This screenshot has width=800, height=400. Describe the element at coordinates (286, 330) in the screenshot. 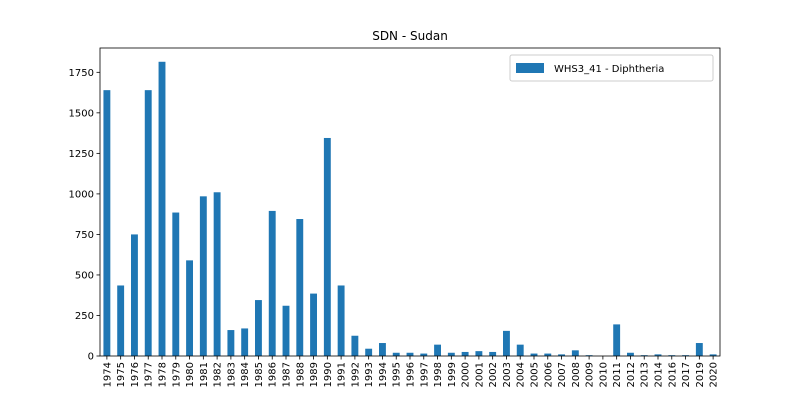

I see `bar-1987` at that location.